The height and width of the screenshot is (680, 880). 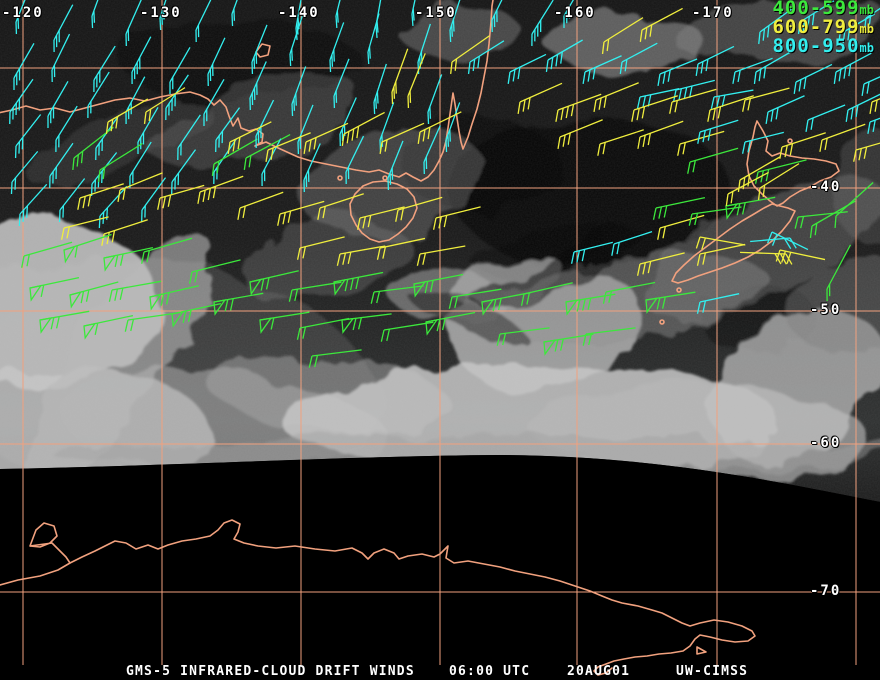 What do you see at coordinates (263, 50) in the screenshot?
I see `coastline-island` at bounding box center [263, 50].